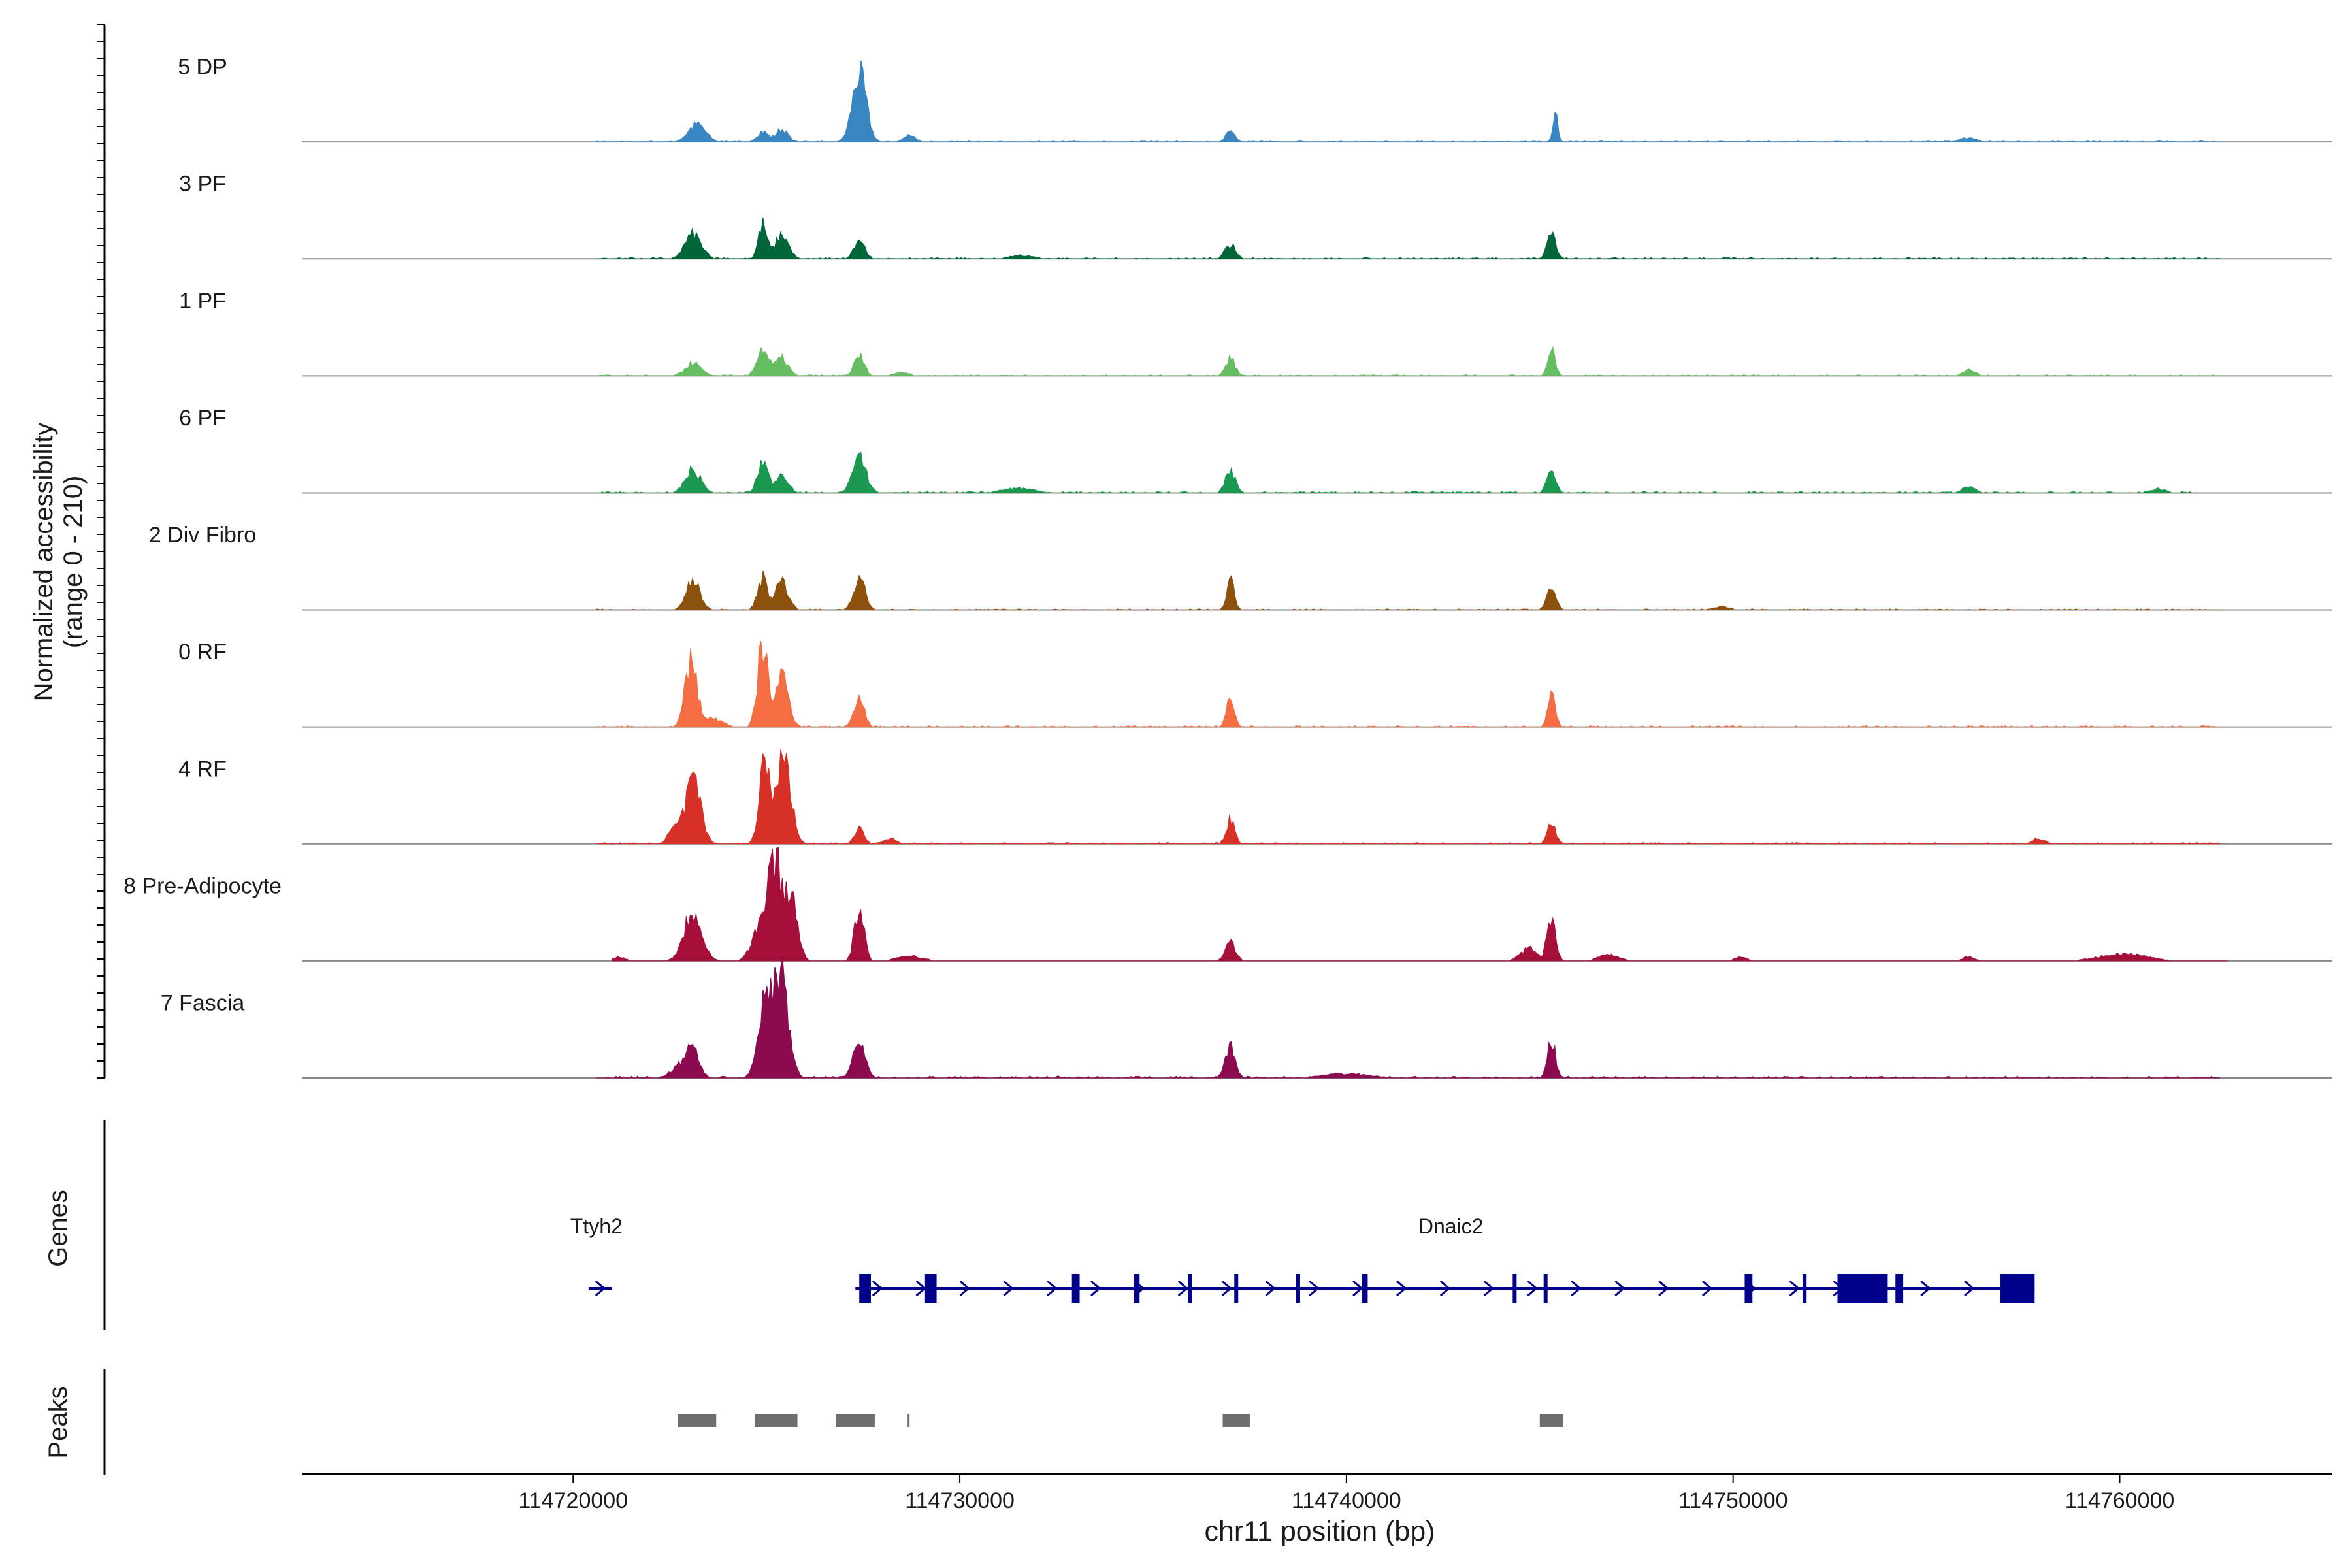 The image size is (2352, 1568). What do you see at coordinates (833, 1422) in the screenshot?
I see `peaks-panel` at bounding box center [833, 1422].